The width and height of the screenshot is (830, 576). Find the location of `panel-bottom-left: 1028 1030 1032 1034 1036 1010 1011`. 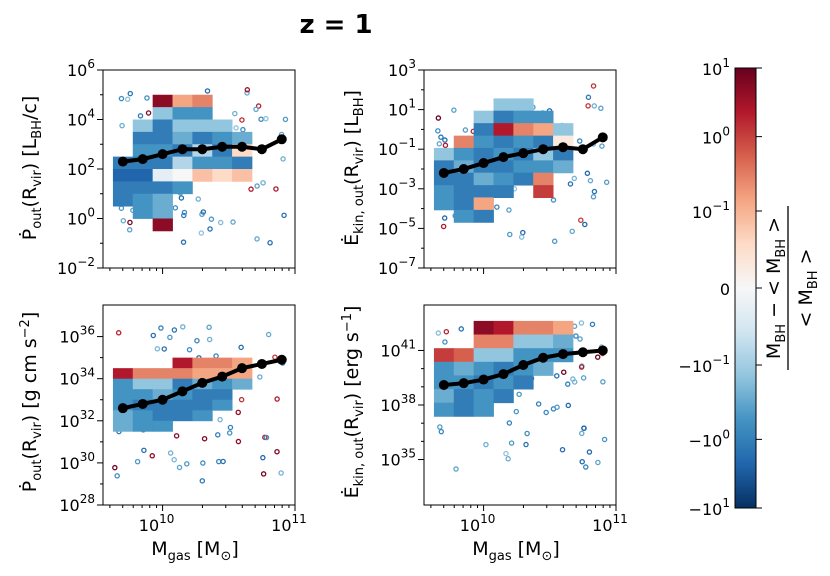

panel-bottom-left: 1028 1030 1032 1034 1036 1010 1011 is located at coordinates (183, 419).